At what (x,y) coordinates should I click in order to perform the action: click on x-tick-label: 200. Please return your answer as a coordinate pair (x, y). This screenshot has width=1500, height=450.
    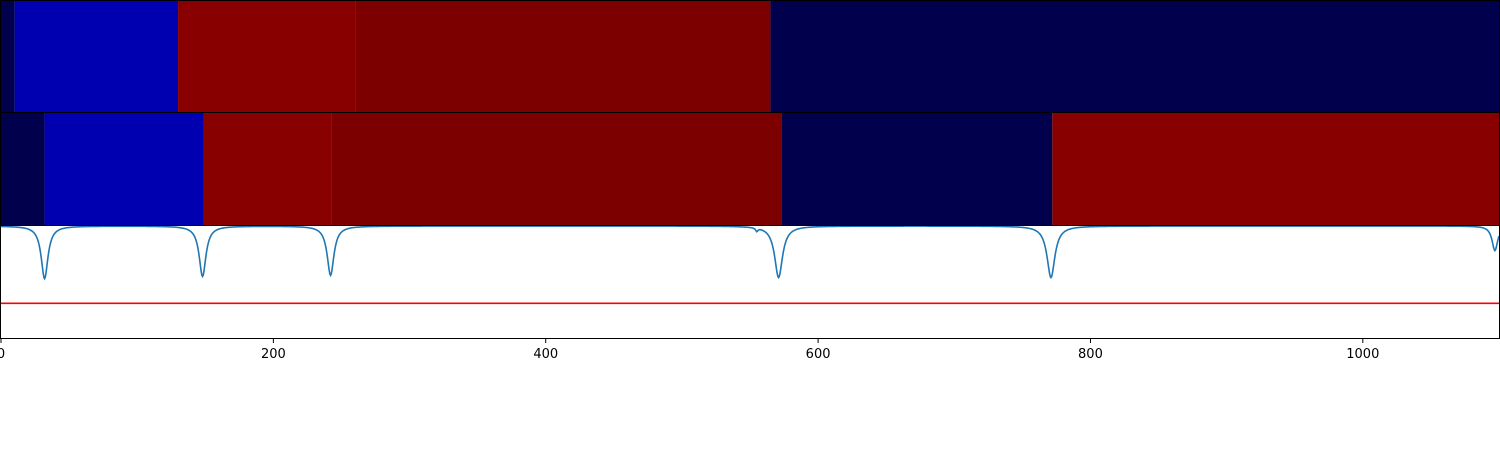
    Looking at the image, I should click on (273, 354).